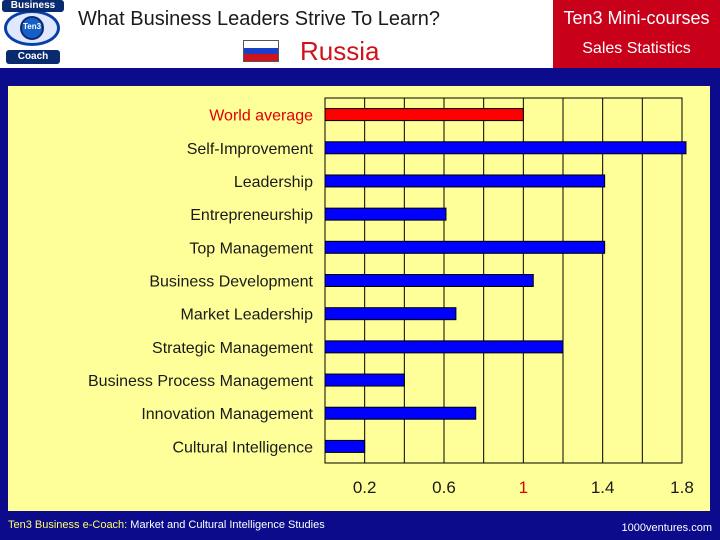  What do you see at coordinates (250, 149) in the screenshot?
I see `category-label: Self-Improvement` at bounding box center [250, 149].